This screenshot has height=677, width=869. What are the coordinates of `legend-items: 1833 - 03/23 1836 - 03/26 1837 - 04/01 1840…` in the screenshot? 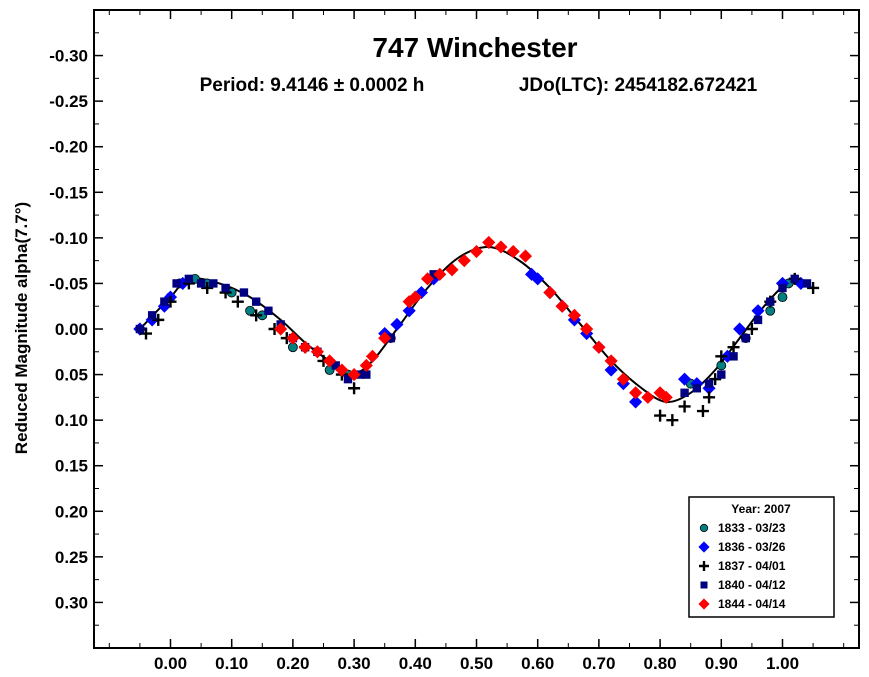 It's located at (742, 566).